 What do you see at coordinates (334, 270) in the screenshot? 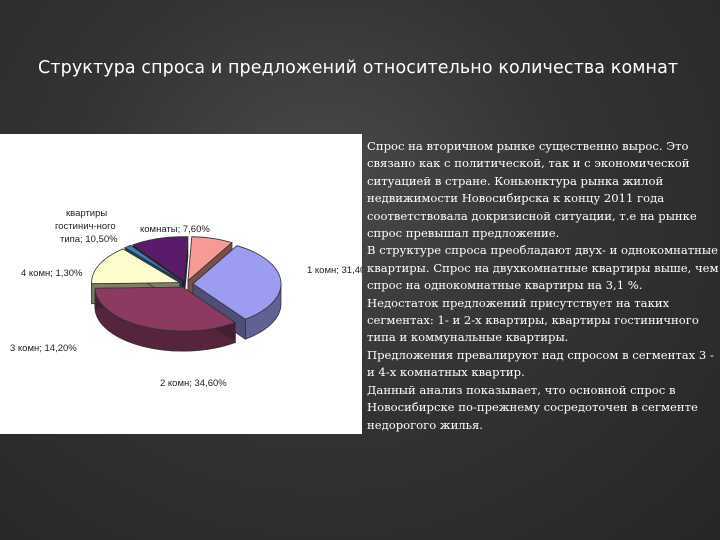
I see `label-1-room: 1 комн; 31,40%` at bounding box center [334, 270].